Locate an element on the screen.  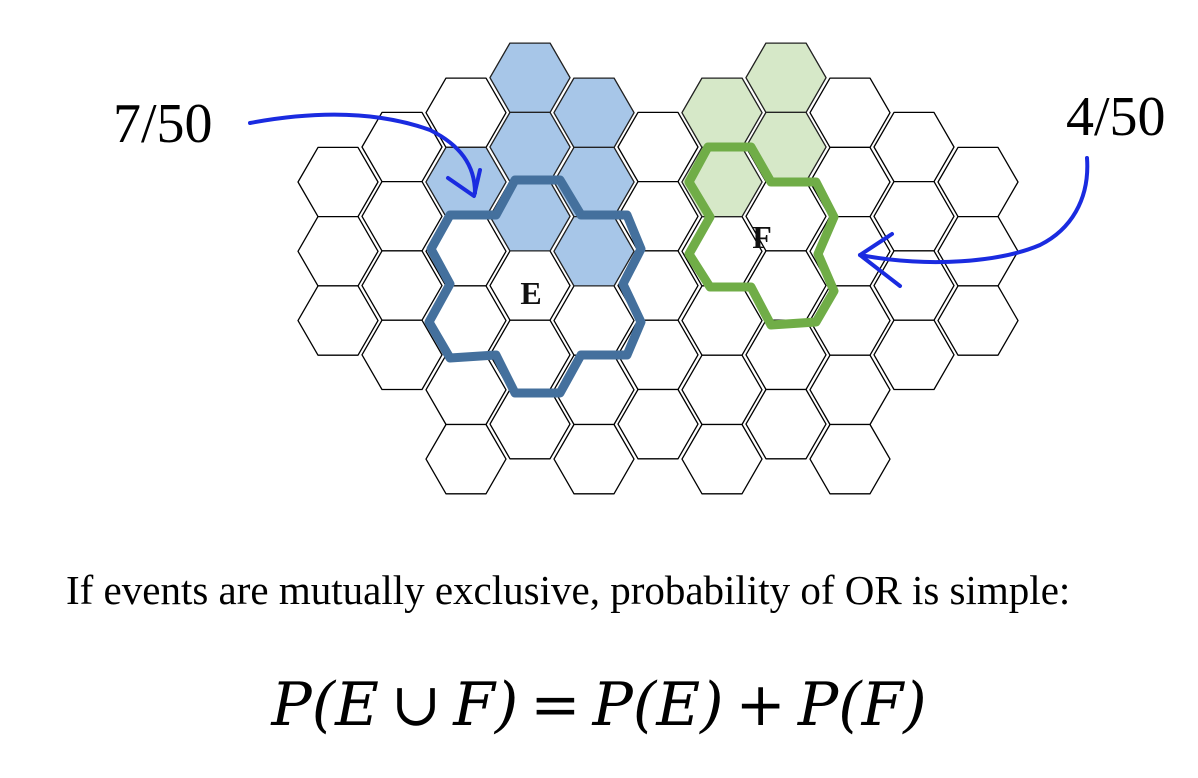
event-e-outline is located at coordinates (535, 286).